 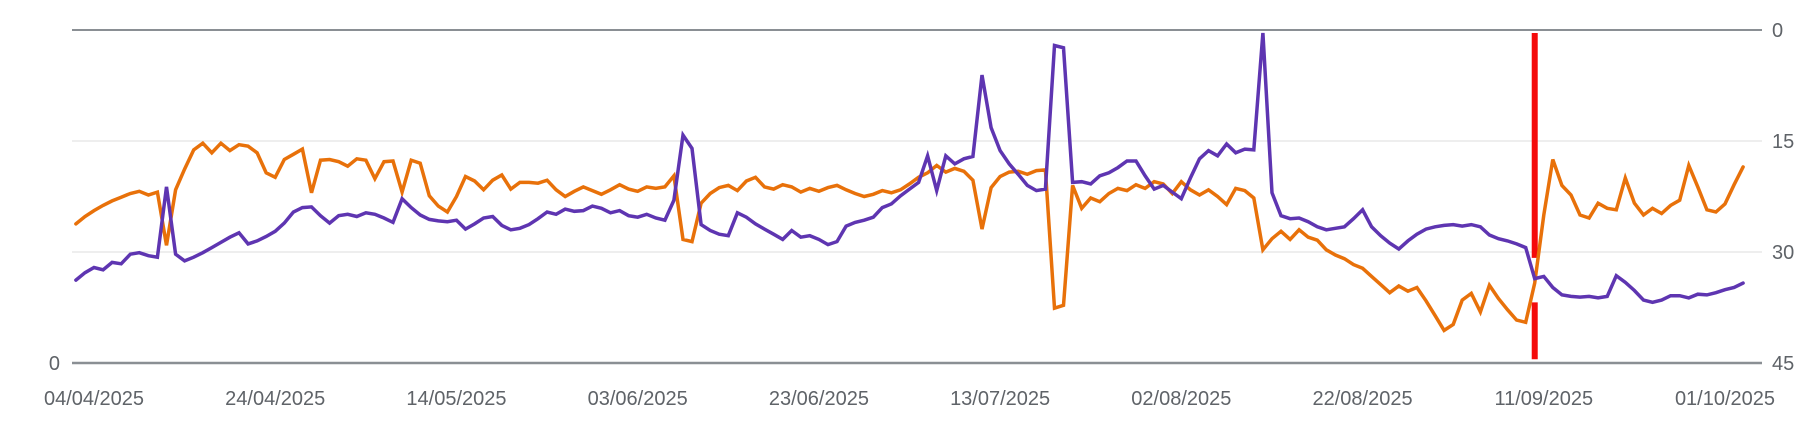 I want to click on x-axis-label: 14/05/2025, so click(x=456, y=399).